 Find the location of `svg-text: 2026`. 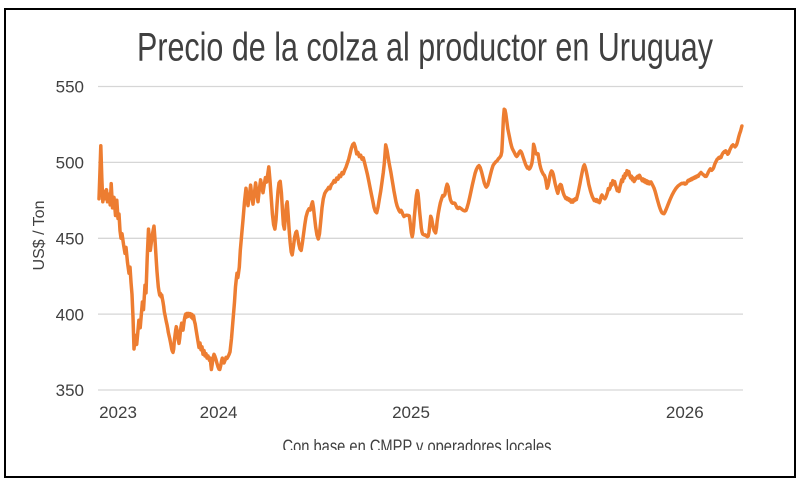

svg-text: 2026 is located at coordinates (685, 412).